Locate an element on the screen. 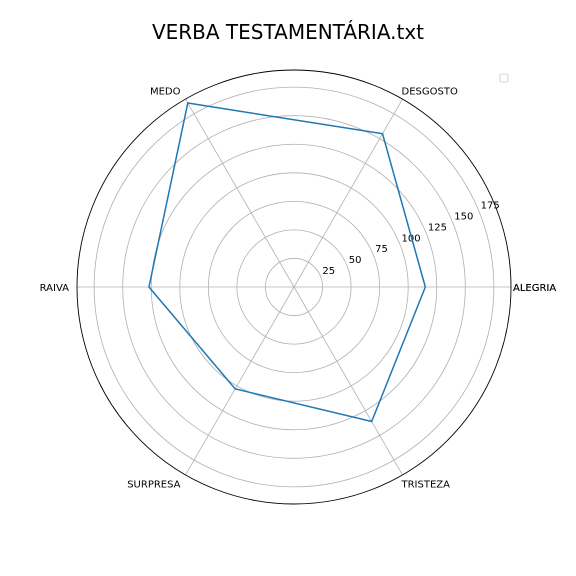 This screenshot has height=576, width=576. category-label-tristeza: TRISTEZA is located at coordinates (426, 485).